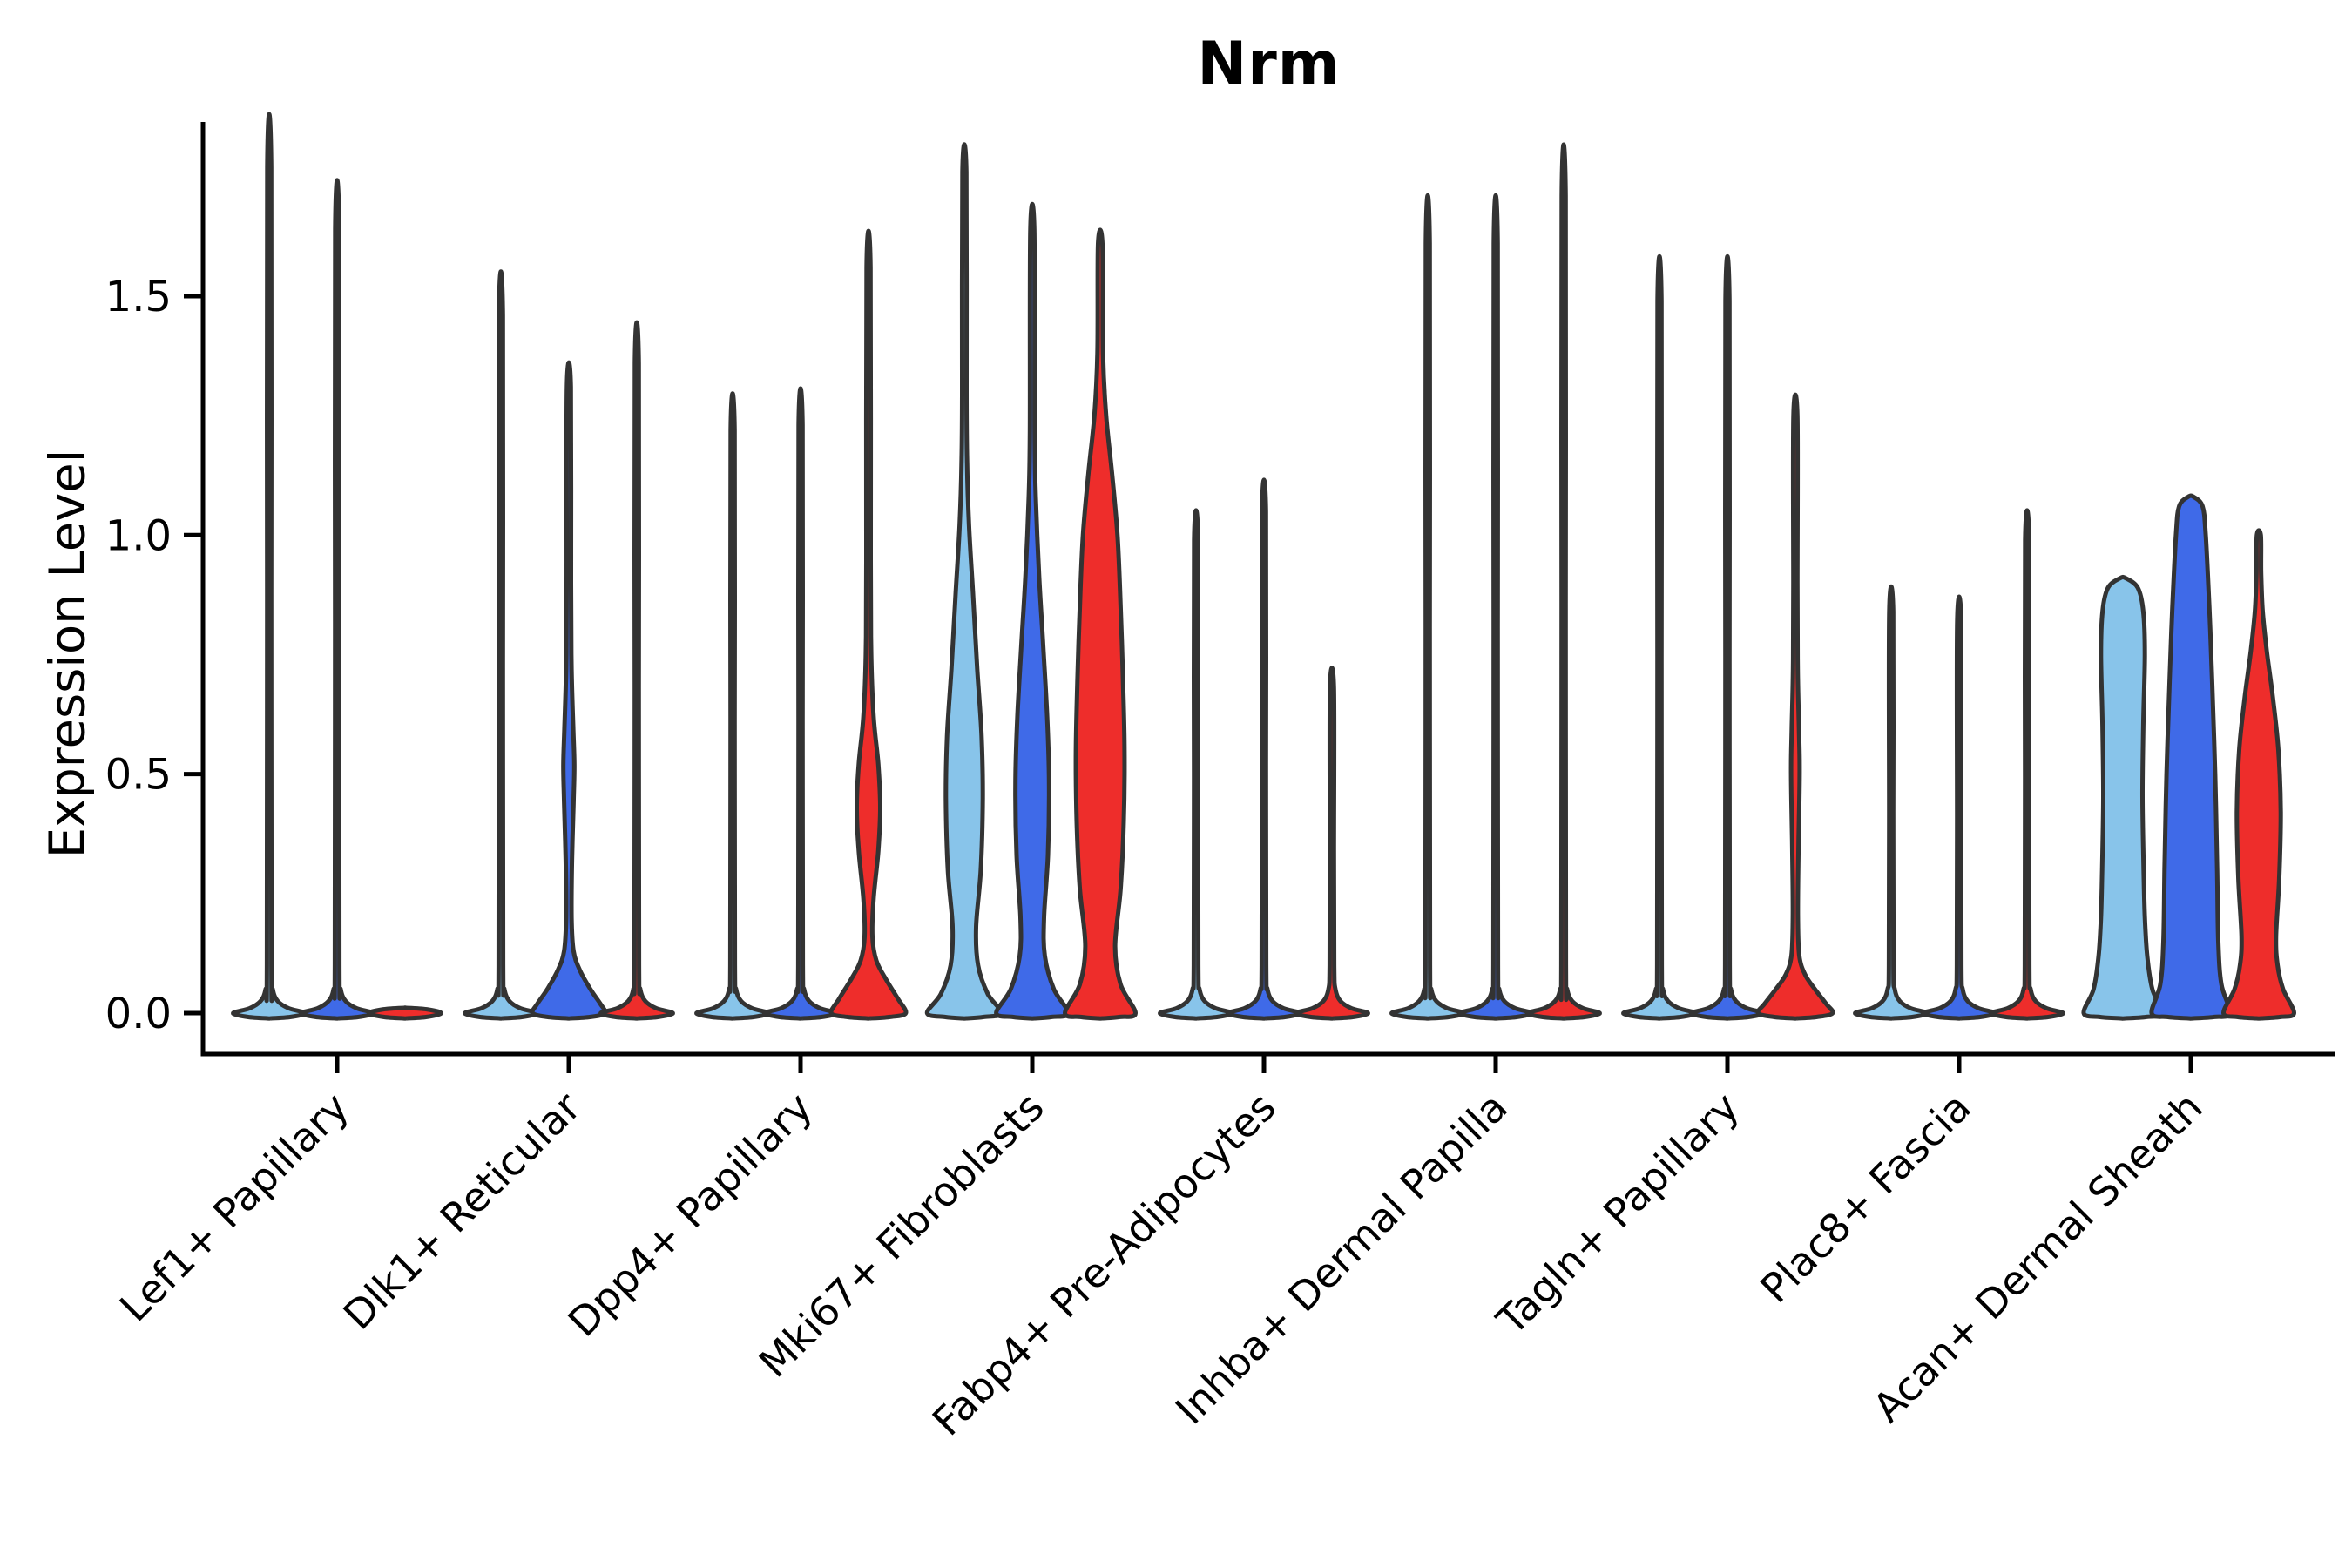  Describe the element at coordinates (690, 1215) in the screenshot. I see `x-tick-label: Dpp4+ Papillary` at that location.